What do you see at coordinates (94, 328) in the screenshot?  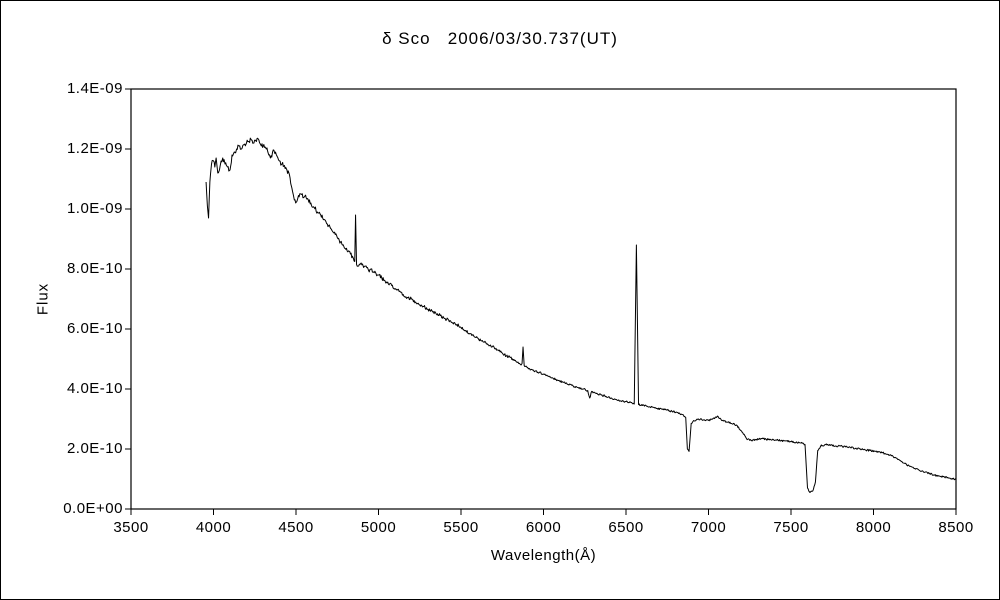 I see `y-tick-label: 6.0E-10` at bounding box center [94, 328].